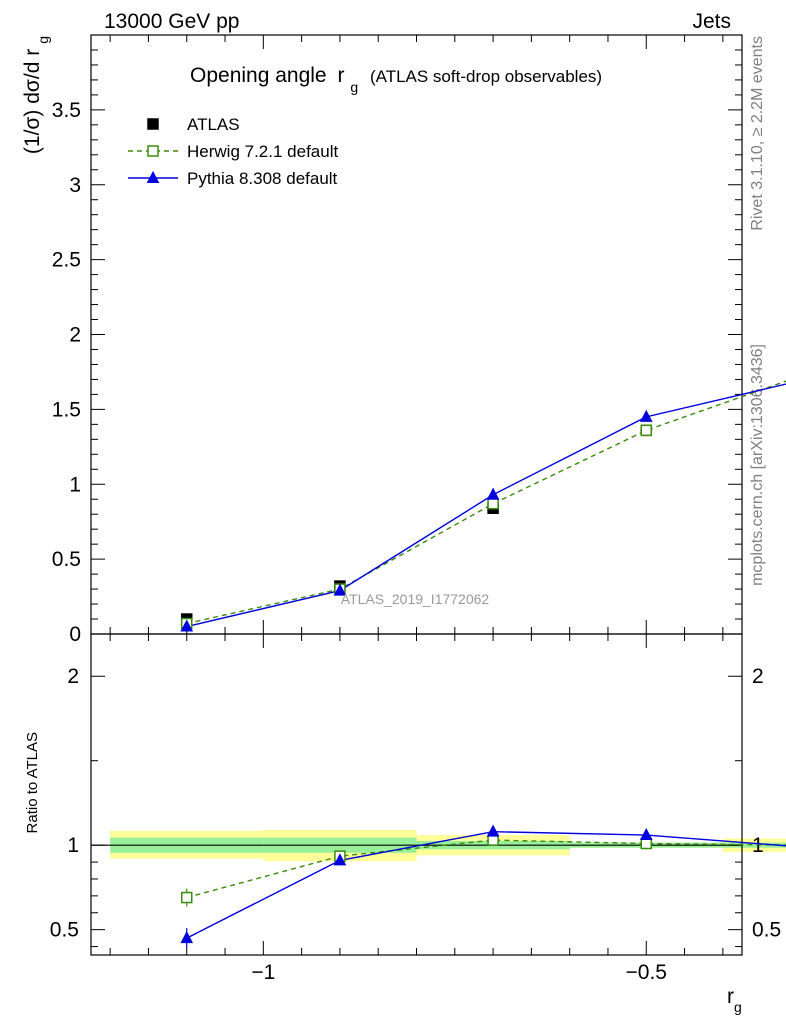 The height and width of the screenshot is (1024, 786). I want to click on ratio-y-tick-label-right-0: 0.5, so click(766, 930).